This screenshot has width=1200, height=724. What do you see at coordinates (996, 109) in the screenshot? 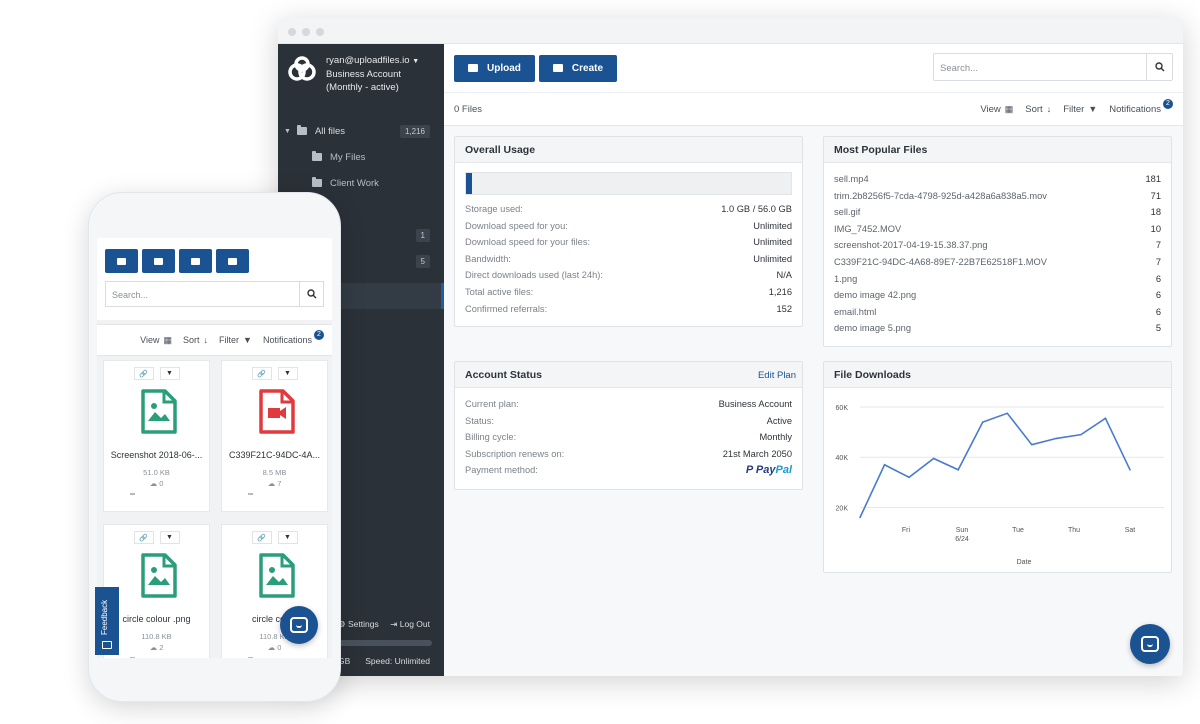
I see `view-toggle: View ▦` at bounding box center [996, 109].